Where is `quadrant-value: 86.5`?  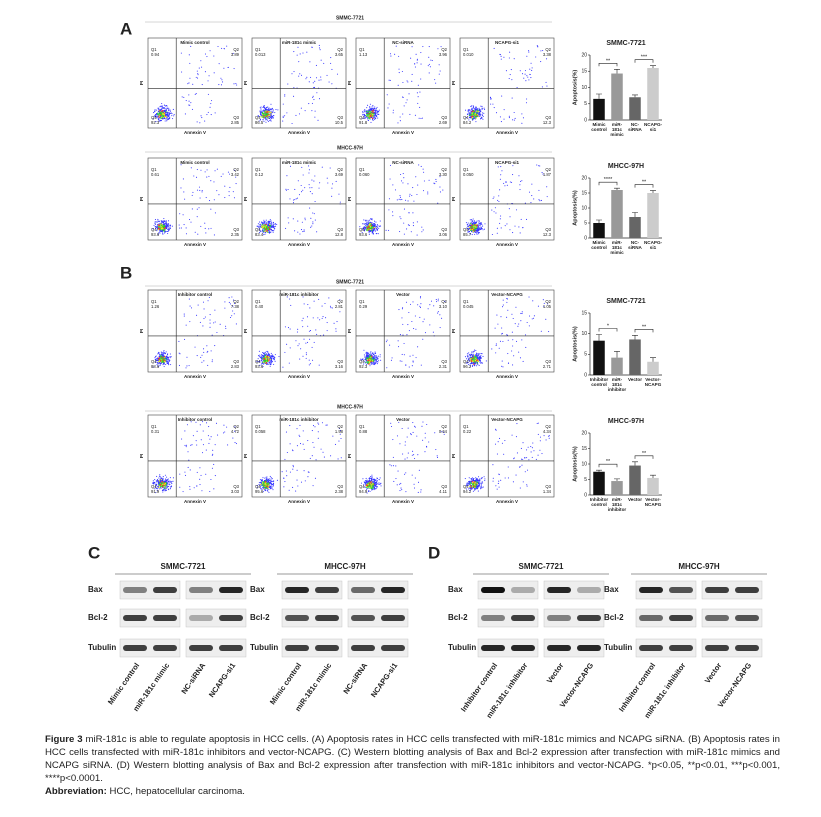 quadrant-value: 86.5 is located at coordinates (259, 122).